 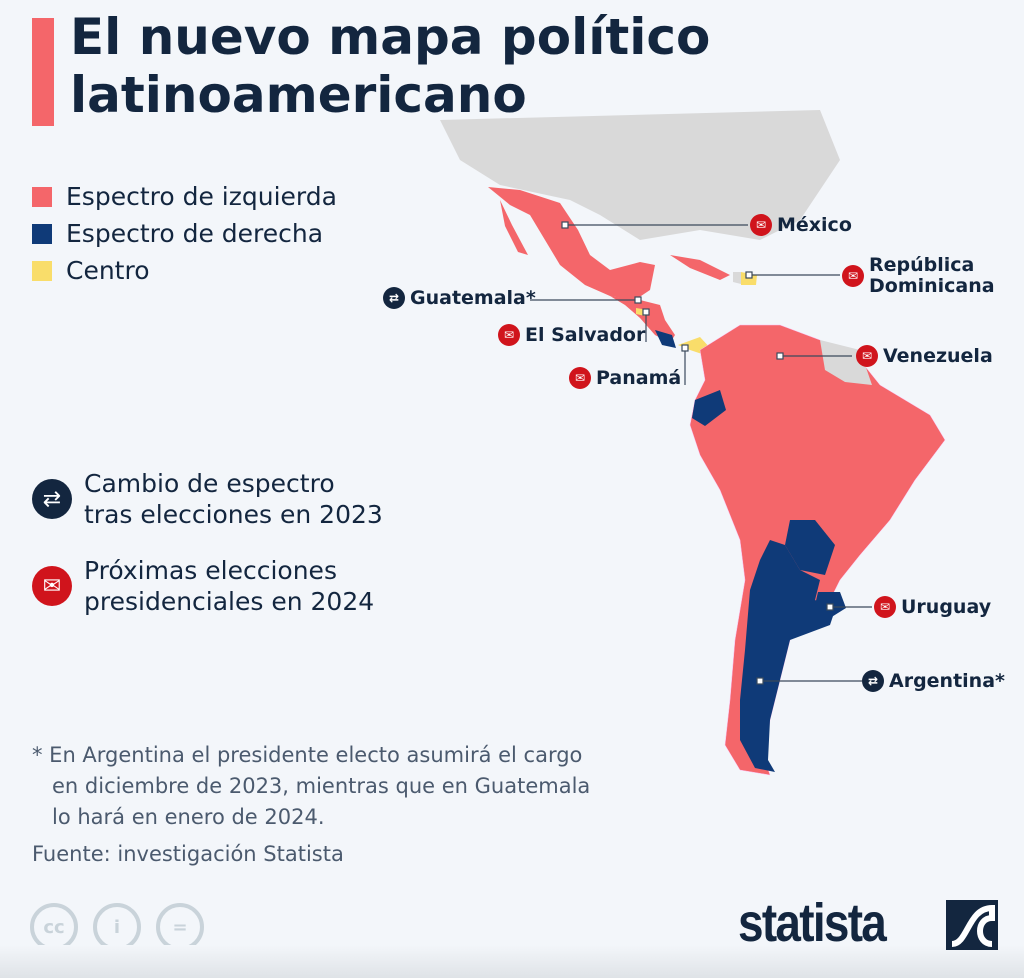 I want to click on label-argentina: ⇄ Argentina*, so click(x=933, y=681).